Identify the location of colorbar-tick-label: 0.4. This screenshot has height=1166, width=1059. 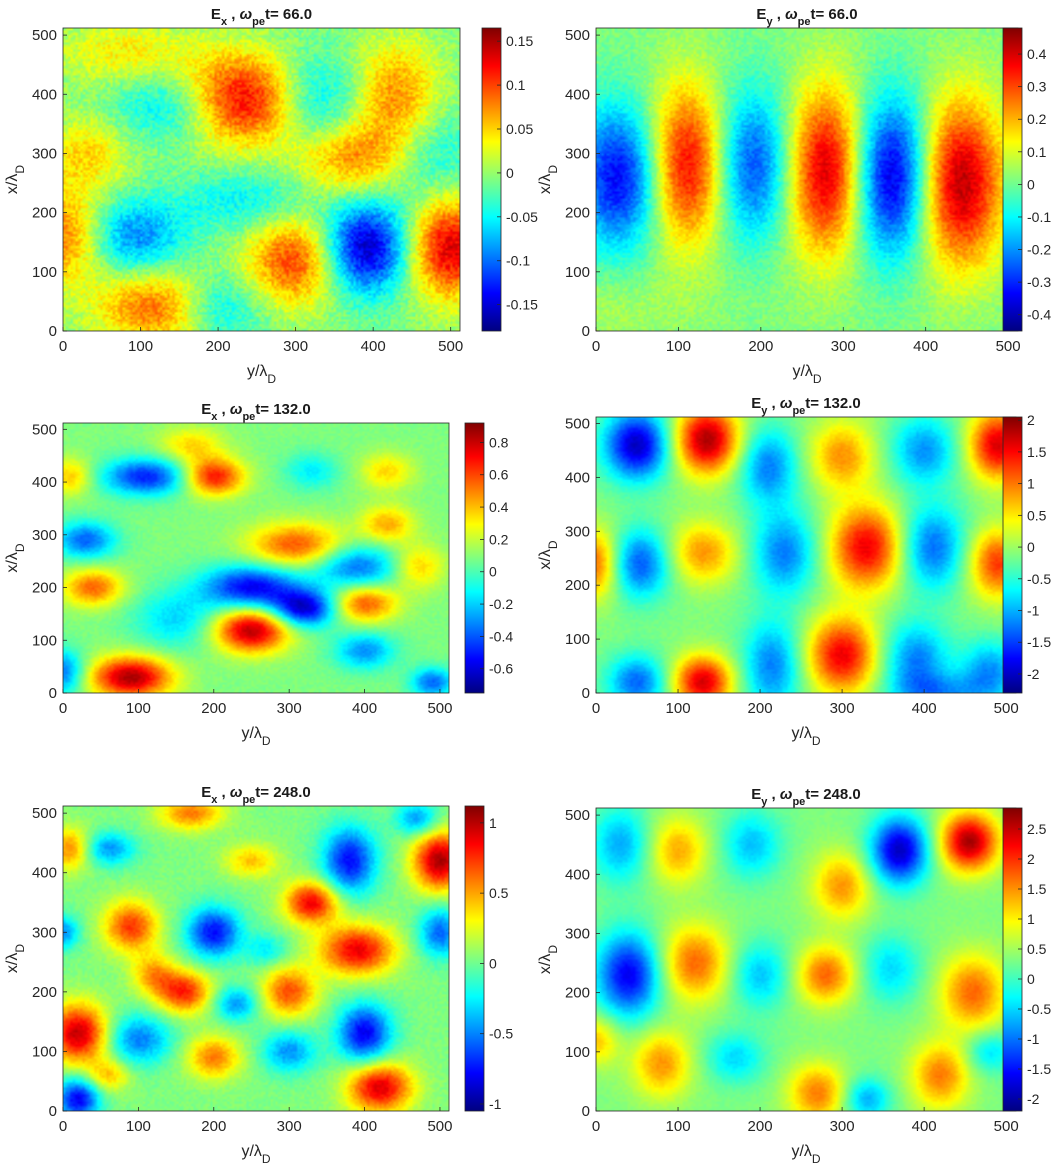
(499, 507).